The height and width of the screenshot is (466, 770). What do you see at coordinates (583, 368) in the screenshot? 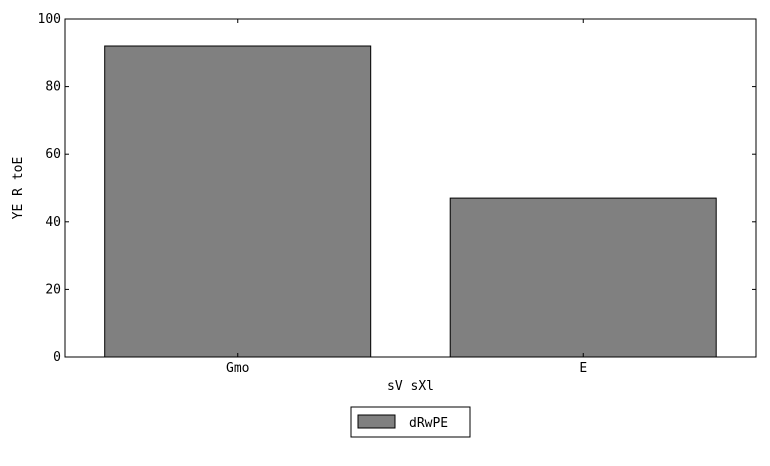
I see `x-tick-label: E` at bounding box center [583, 368].